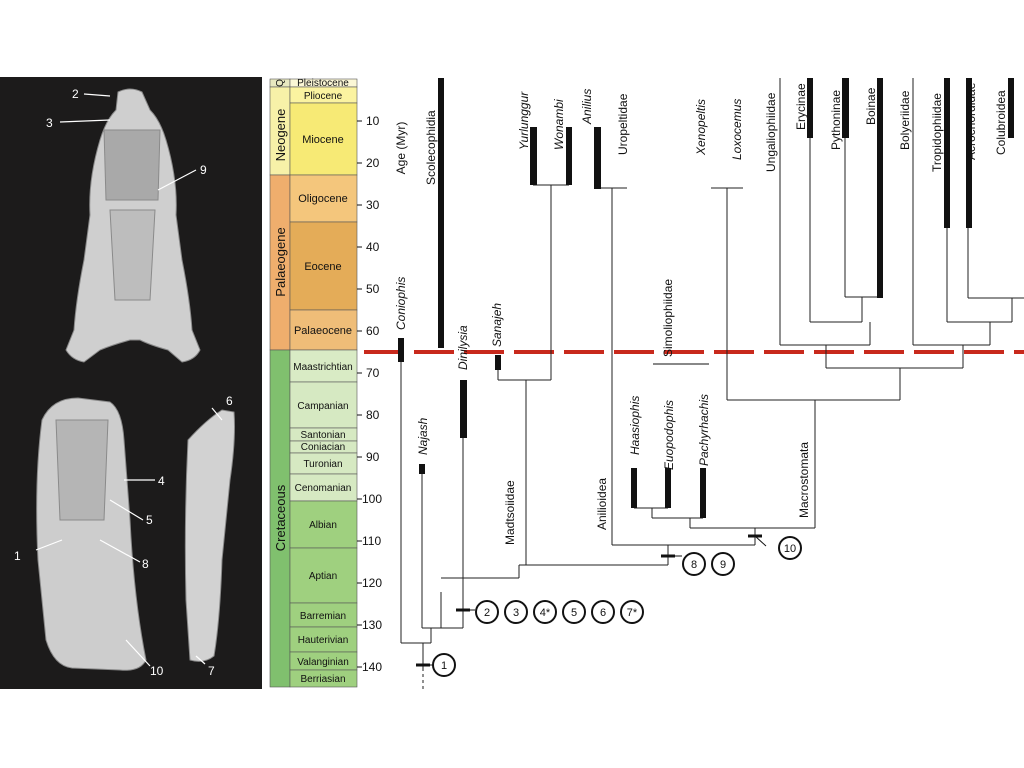 This screenshot has width=1024, height=768. Describe the element at coordinates (373, 373) in the screenshot. I see `tick-70: 70` at that location.